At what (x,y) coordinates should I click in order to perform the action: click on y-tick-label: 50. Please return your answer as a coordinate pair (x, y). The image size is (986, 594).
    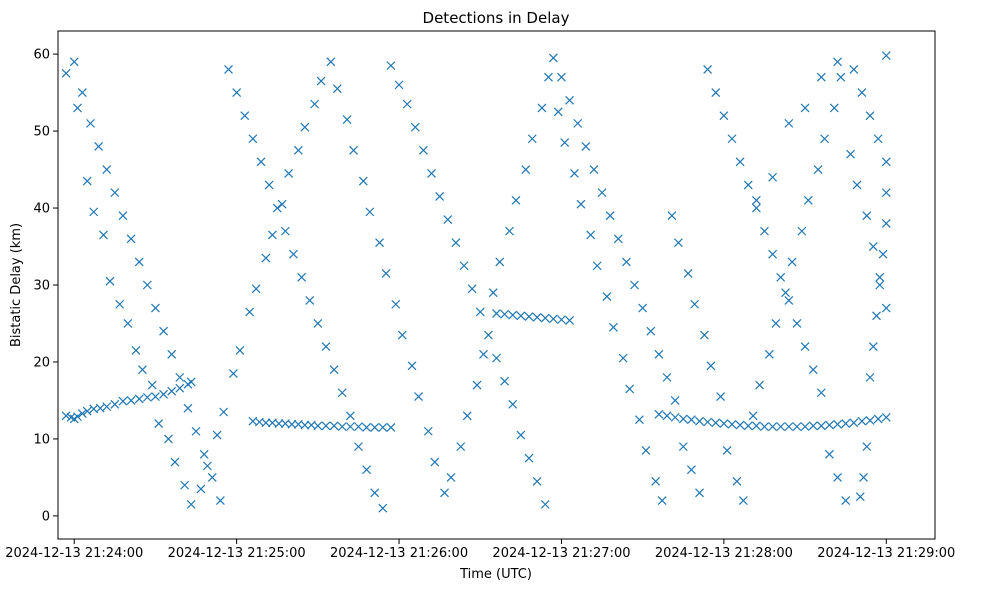
    Looking at the image, I should click on (41, 132).